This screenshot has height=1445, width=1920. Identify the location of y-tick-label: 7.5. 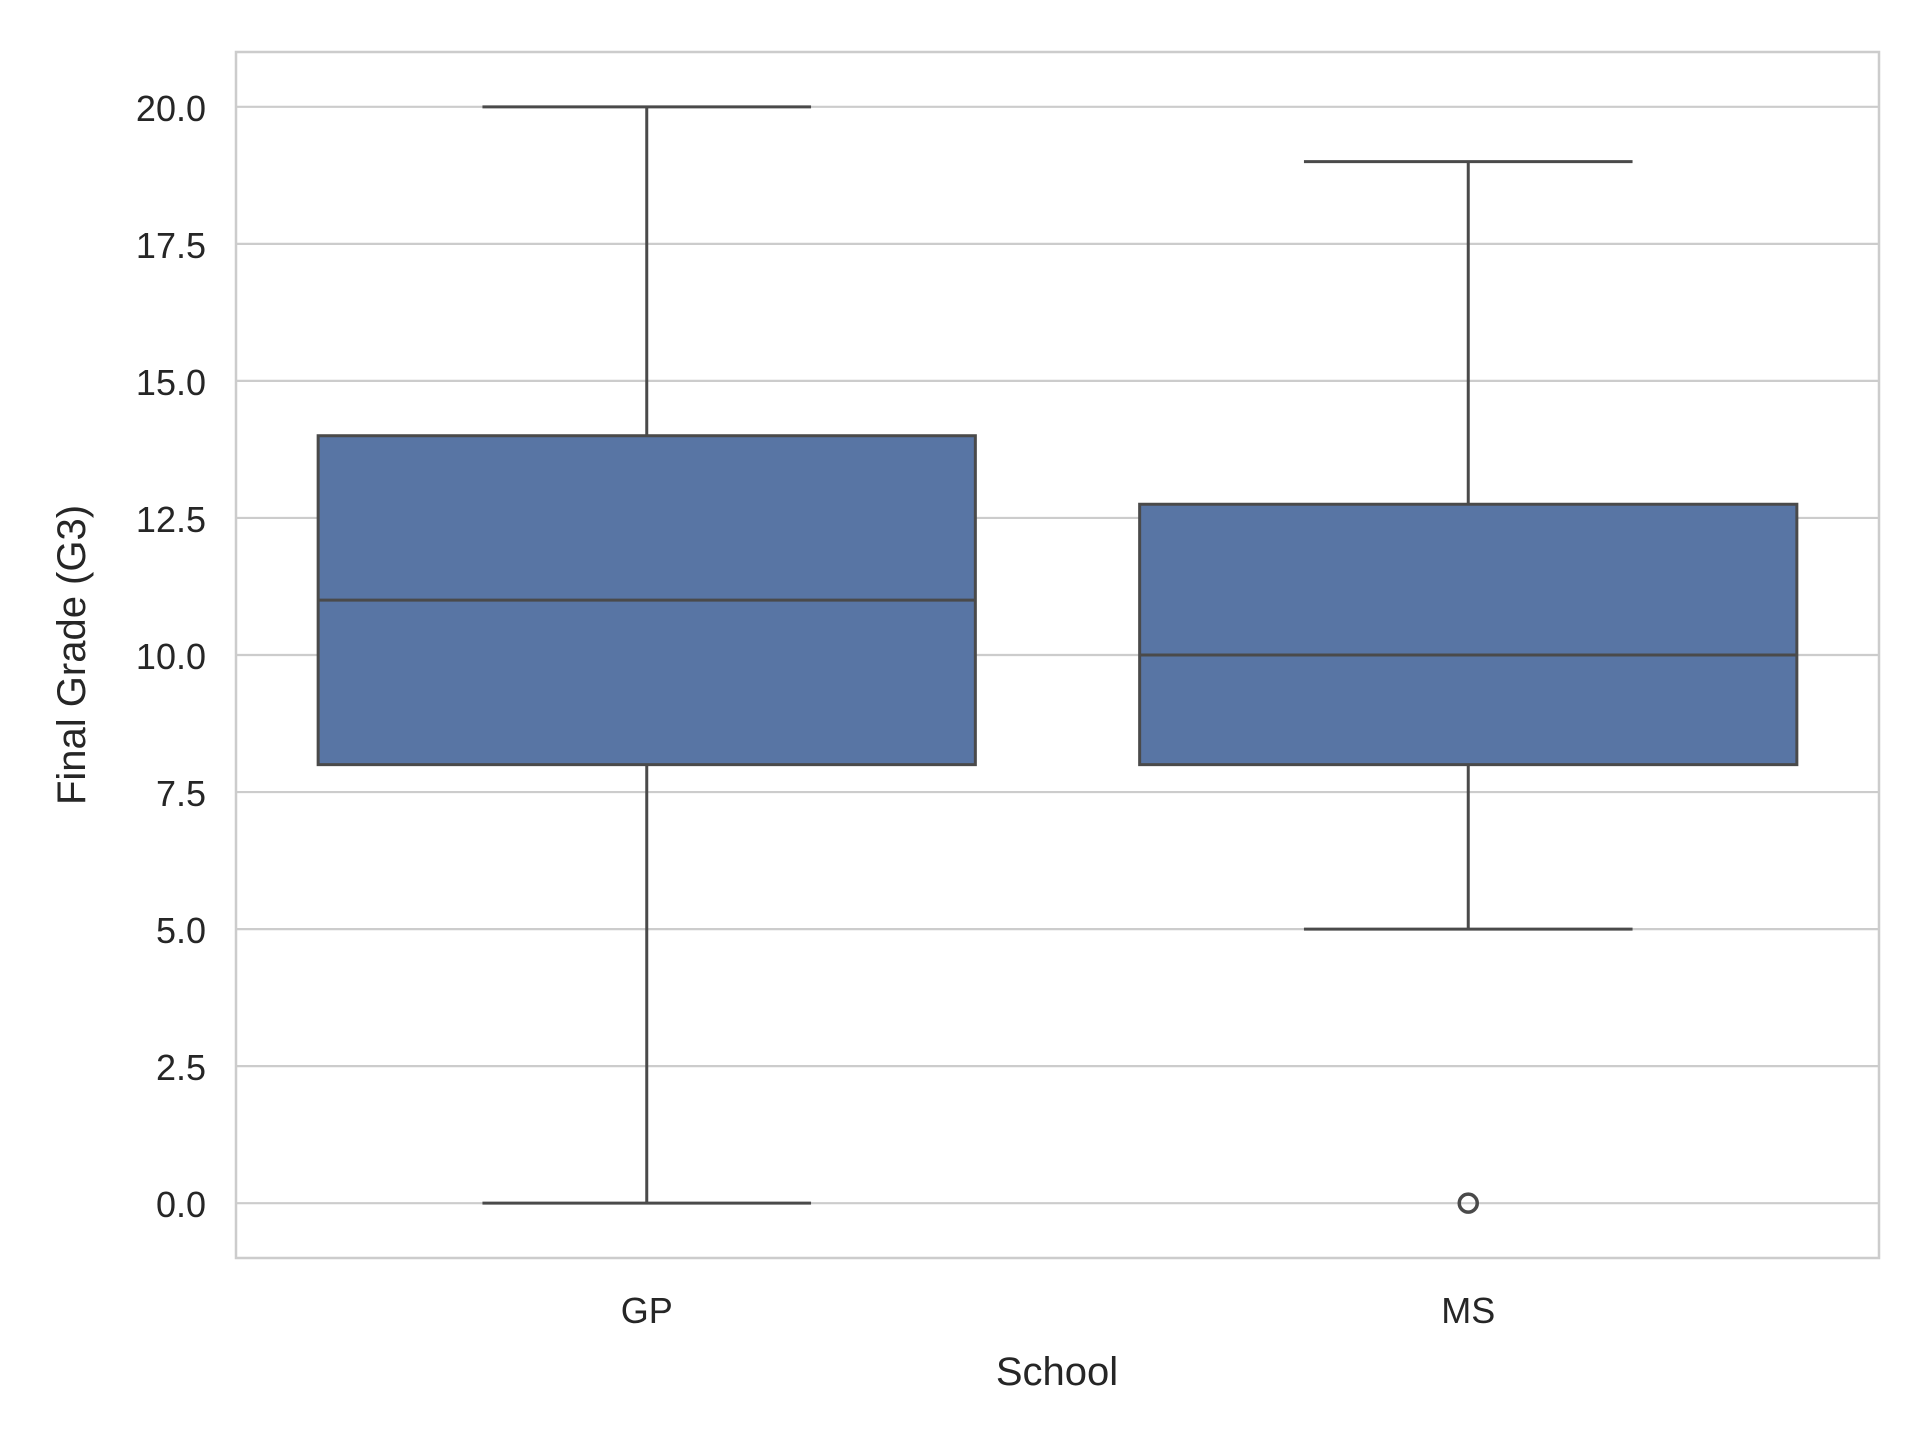
(181, 793).